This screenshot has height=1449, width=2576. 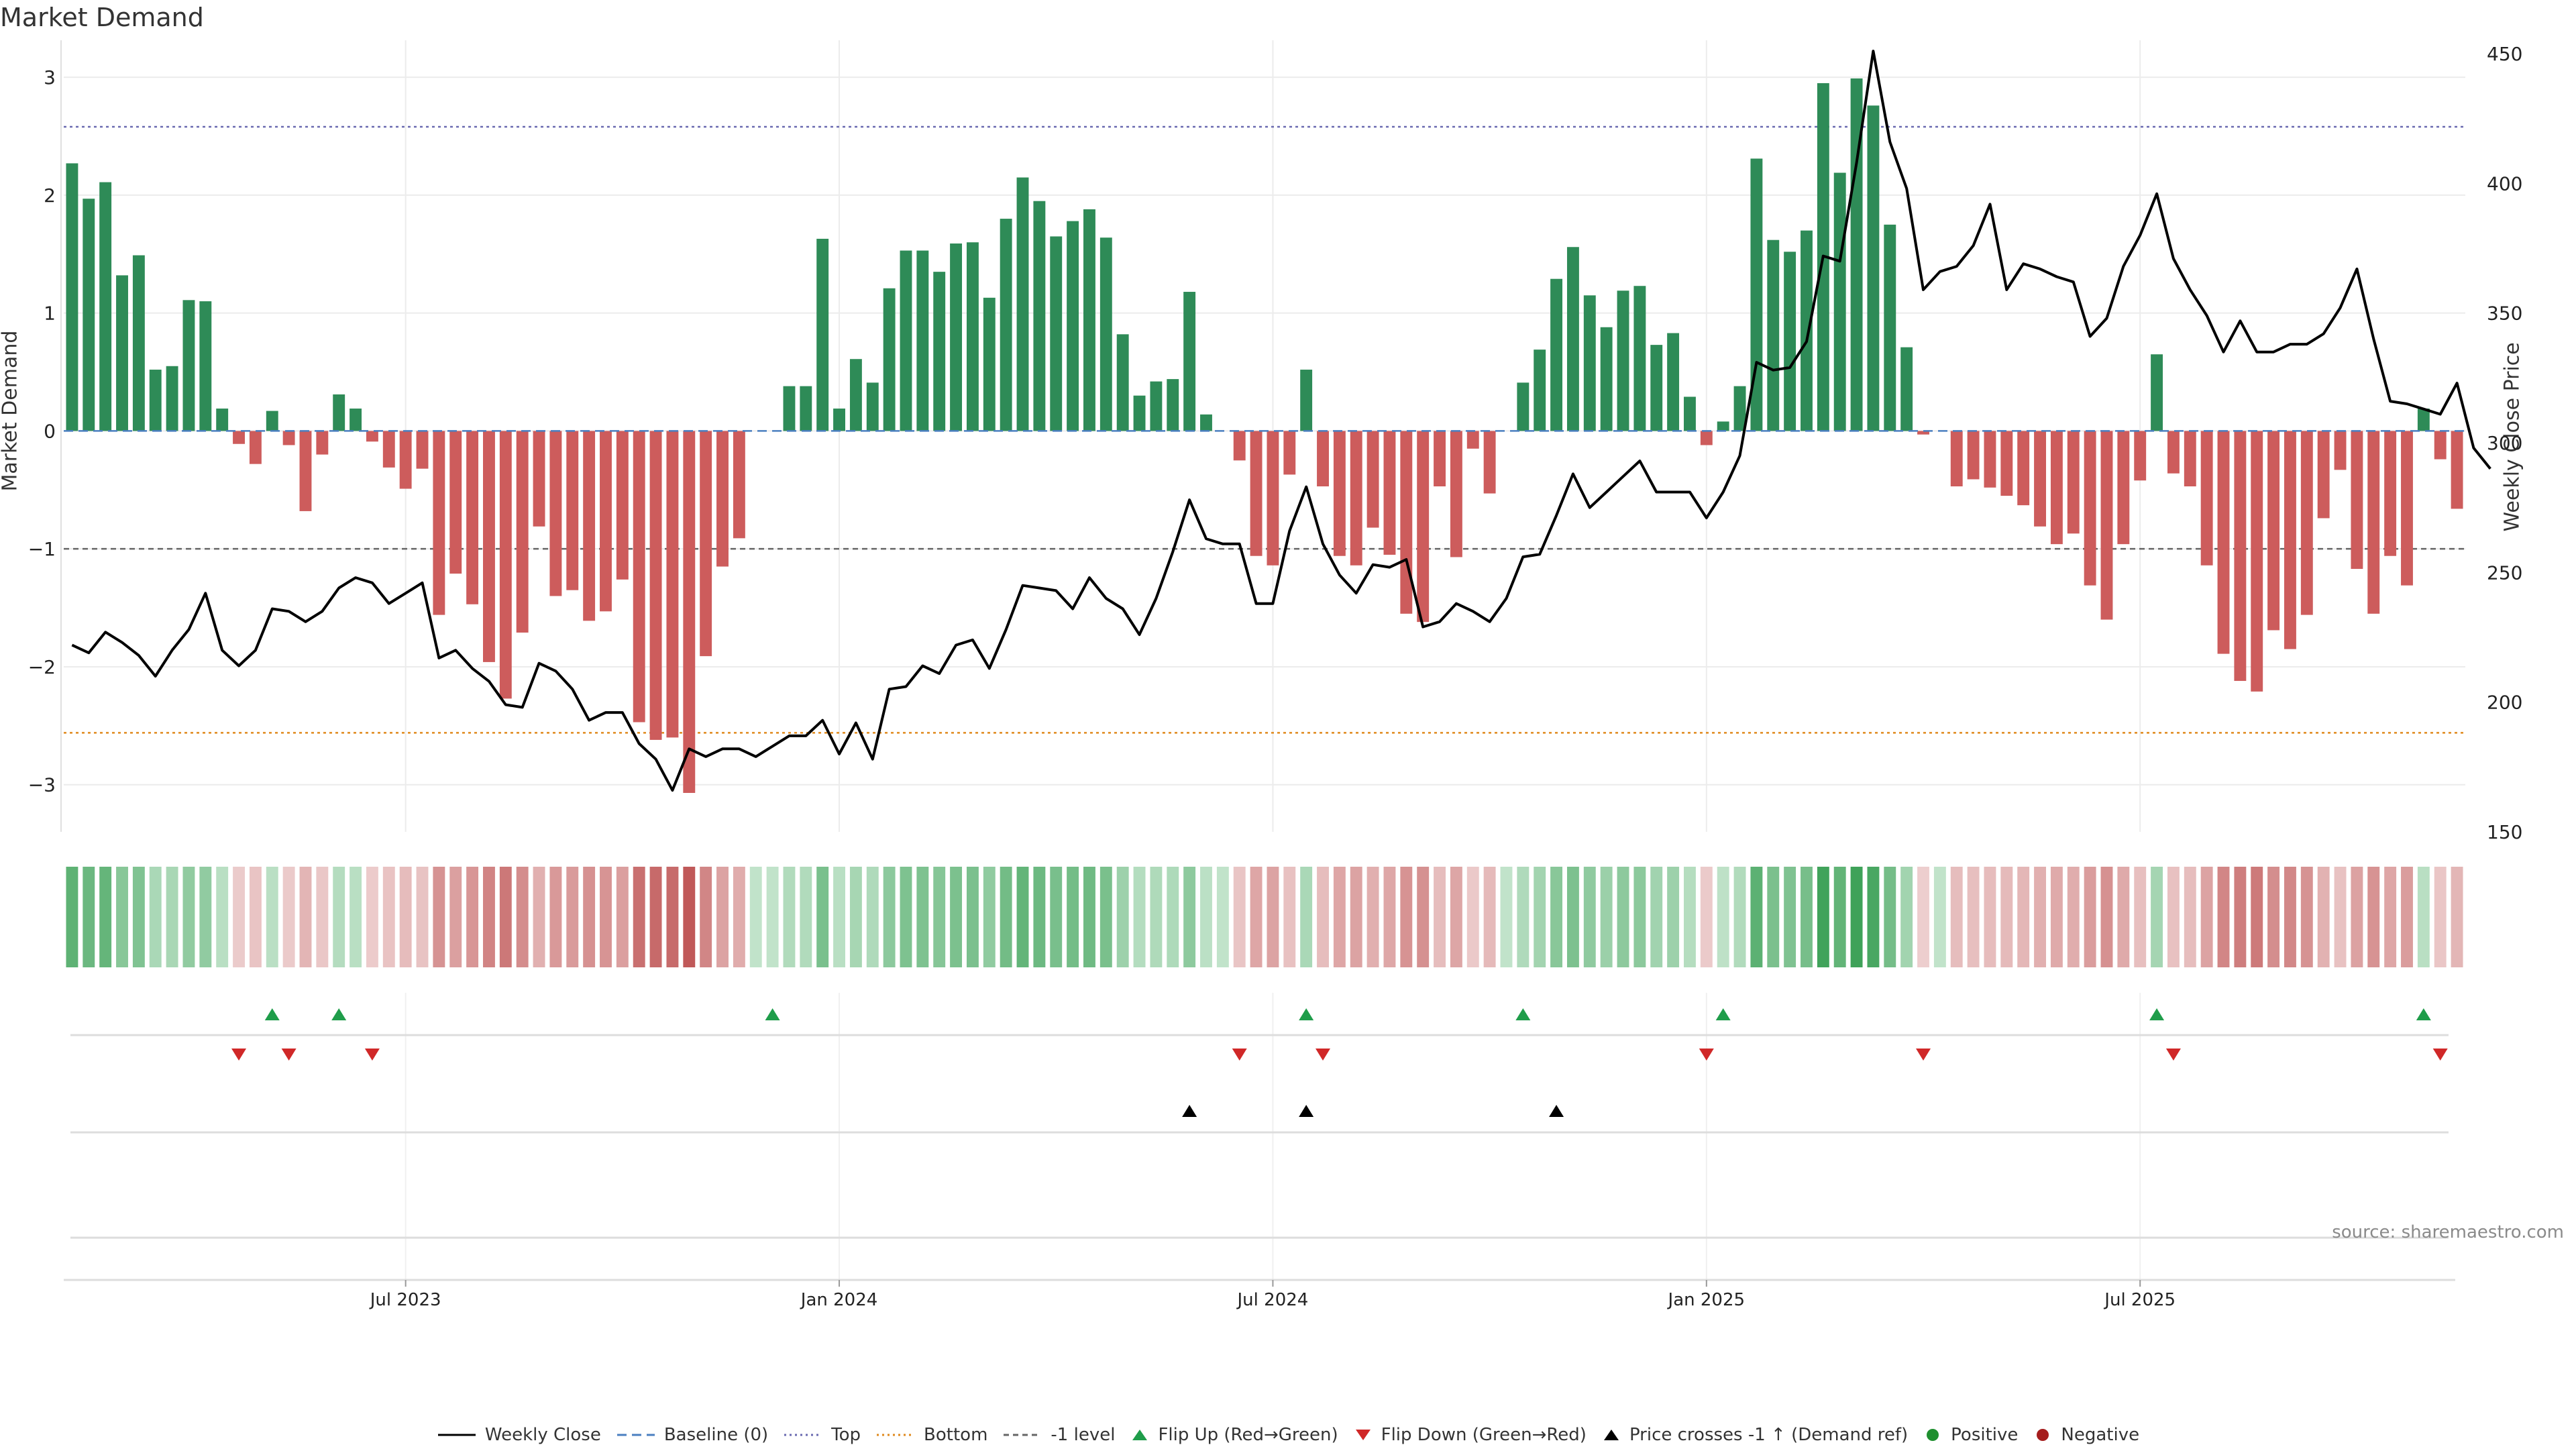 I want to click on x-tick-label: Jul 2024, so click(x=1272, y=1300).